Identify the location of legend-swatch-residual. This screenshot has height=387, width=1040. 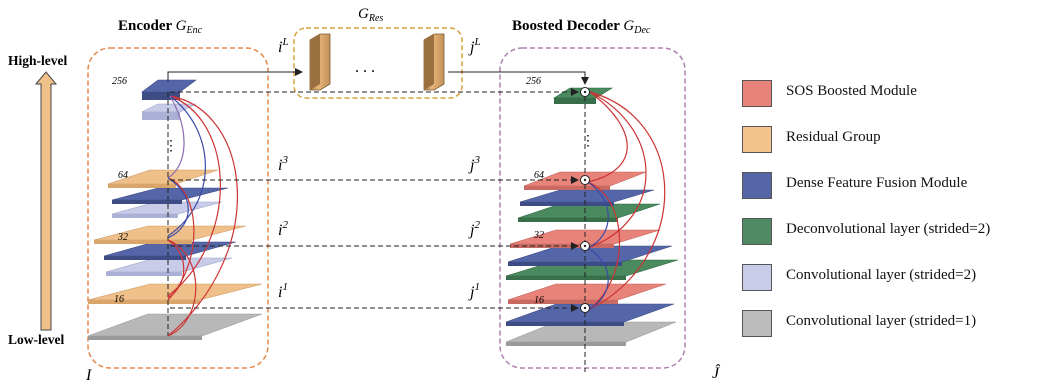
(757, 139).